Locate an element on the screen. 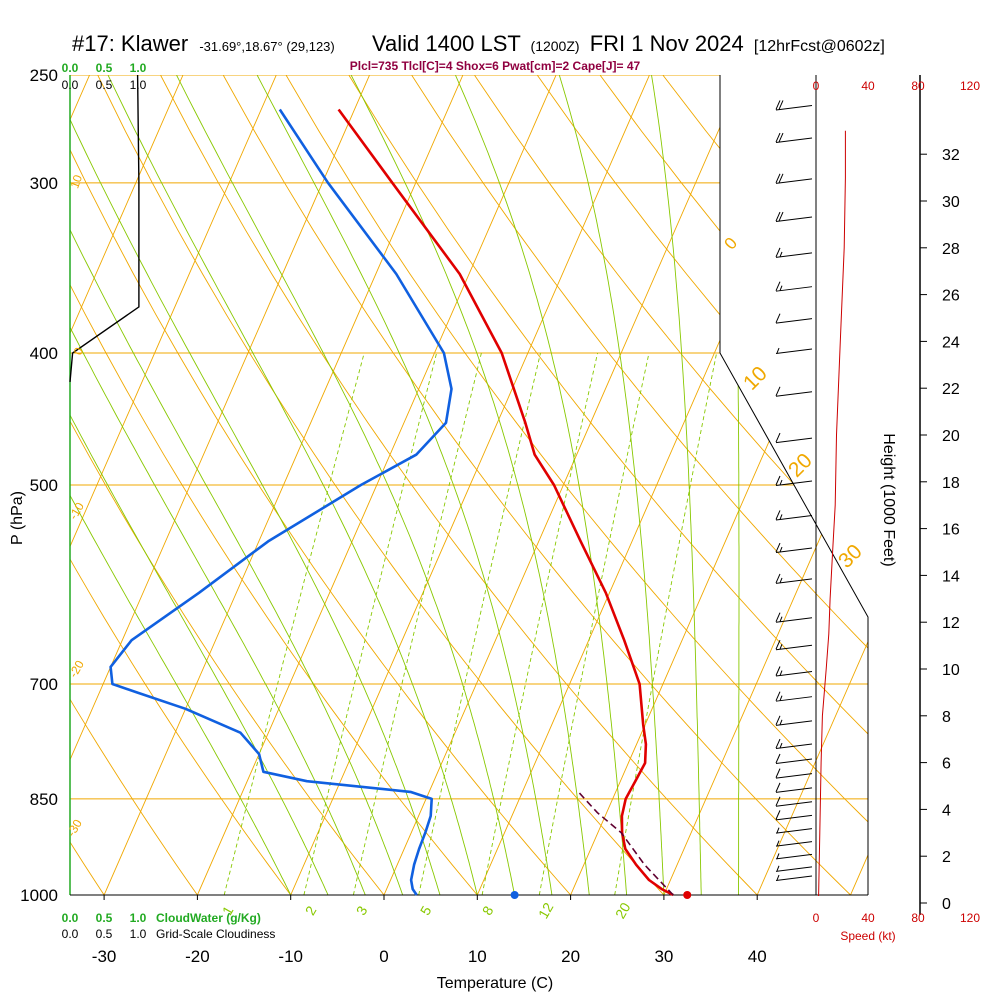 This screenshot has height=1000, width=1000. height-tick-label: 20 is located at coordinates (951, 436).